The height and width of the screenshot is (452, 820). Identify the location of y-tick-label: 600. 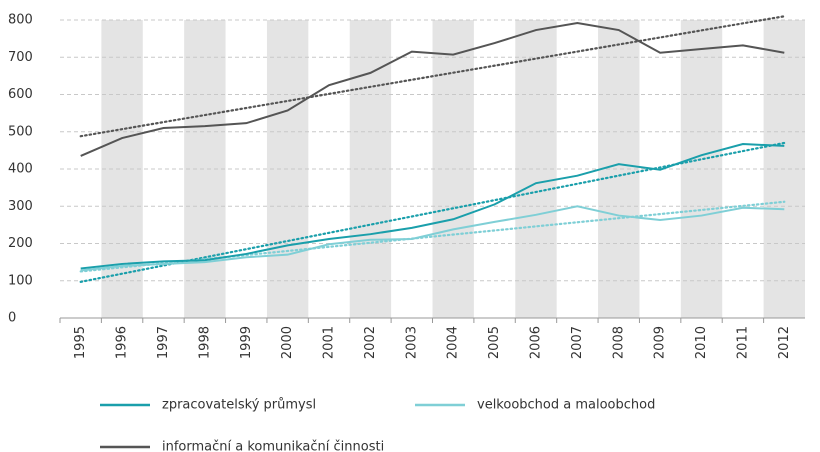
(20, 94).